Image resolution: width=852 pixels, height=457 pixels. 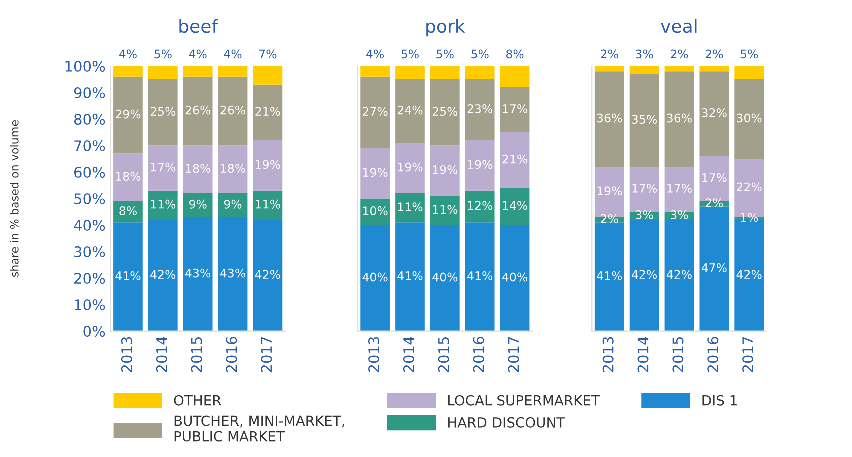 I want to click on data-label: 25%, so click(x=445, y=111).